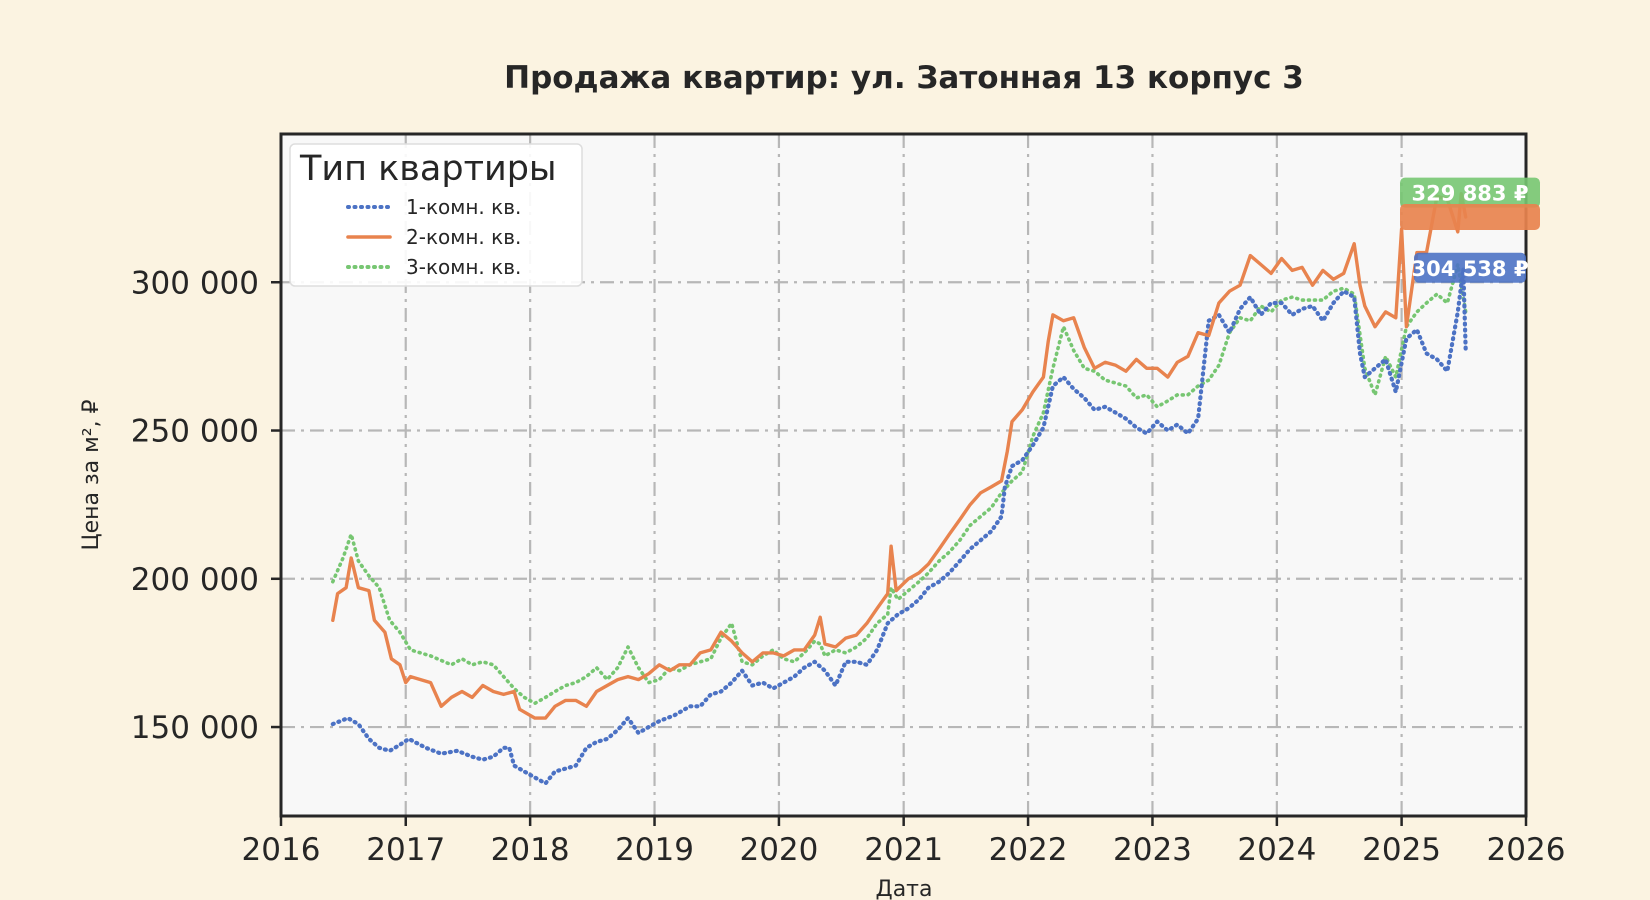 The height and width of the screenshot is (900, 1650). What do you see at coordinates (463, 267) in the screenshot?
I see `legend-label-2: 3-комн. кв.` at bounding box center [463, 267].